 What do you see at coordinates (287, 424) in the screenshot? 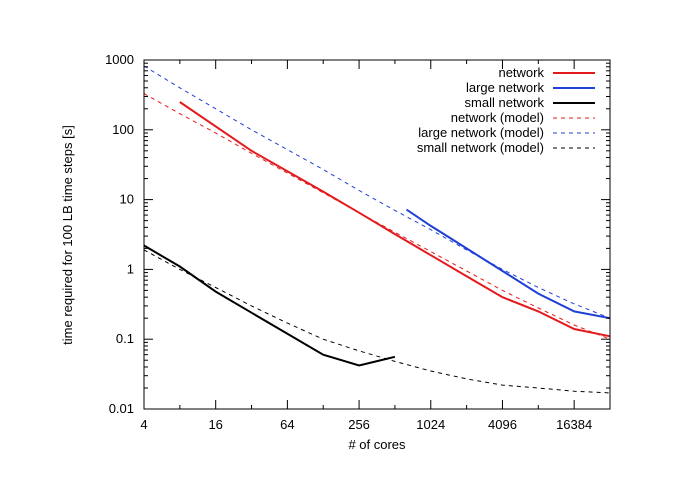
I see `x-tick-label: 64` at bounding box center [287, 424].